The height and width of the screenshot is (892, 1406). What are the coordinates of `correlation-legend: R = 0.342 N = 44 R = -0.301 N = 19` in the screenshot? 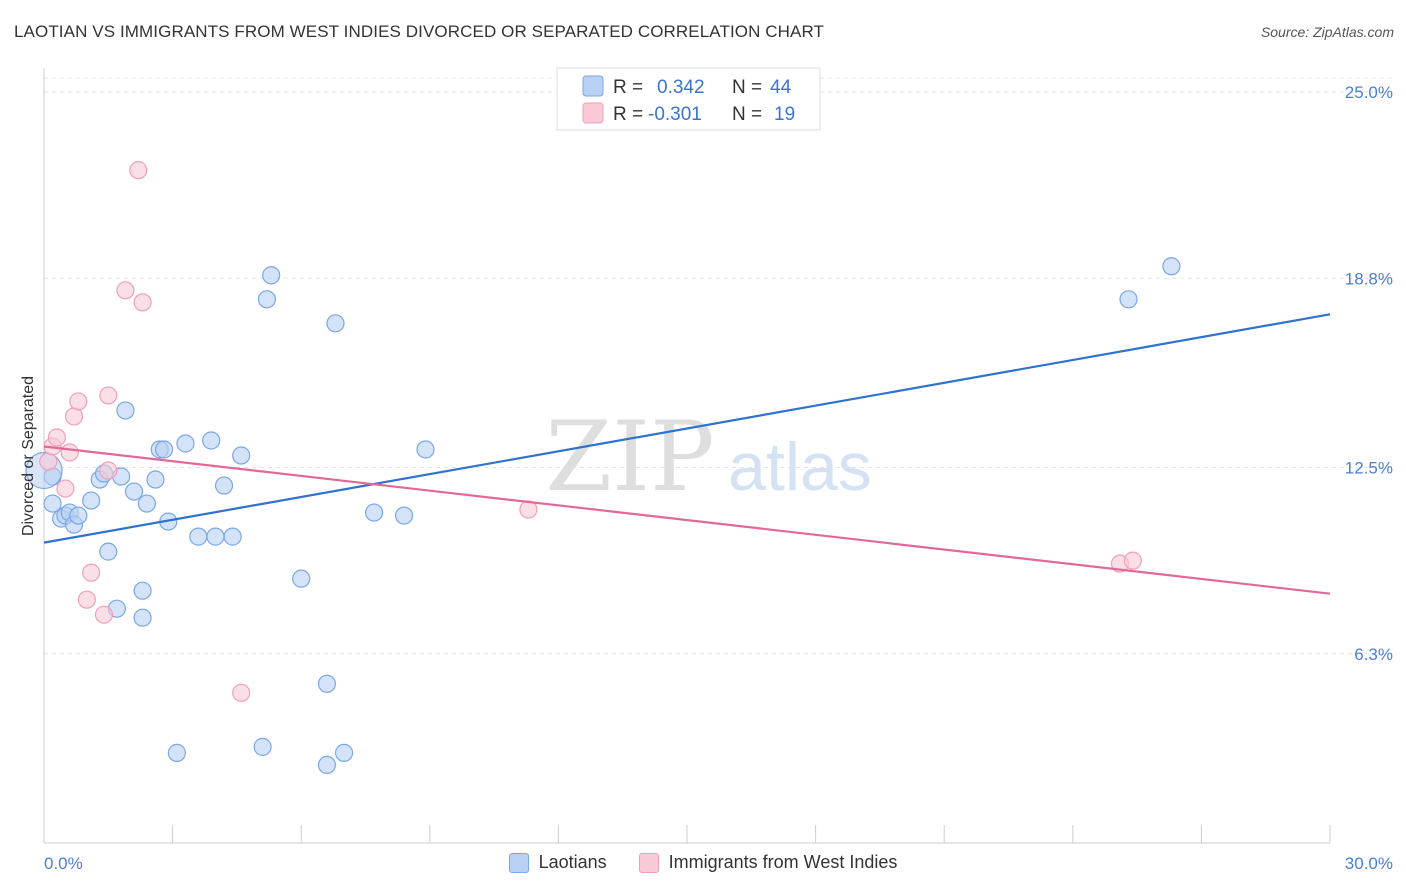 It's located at (688, 99).